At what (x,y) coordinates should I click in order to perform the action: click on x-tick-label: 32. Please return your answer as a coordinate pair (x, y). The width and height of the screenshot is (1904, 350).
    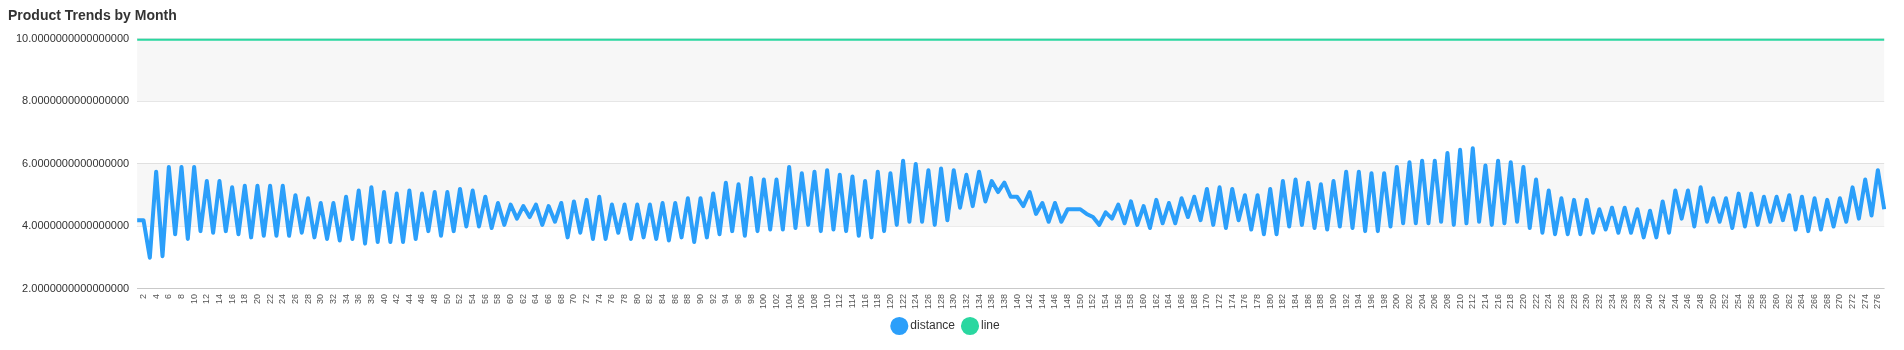
    Looking at the image, I should click on (332, 298).